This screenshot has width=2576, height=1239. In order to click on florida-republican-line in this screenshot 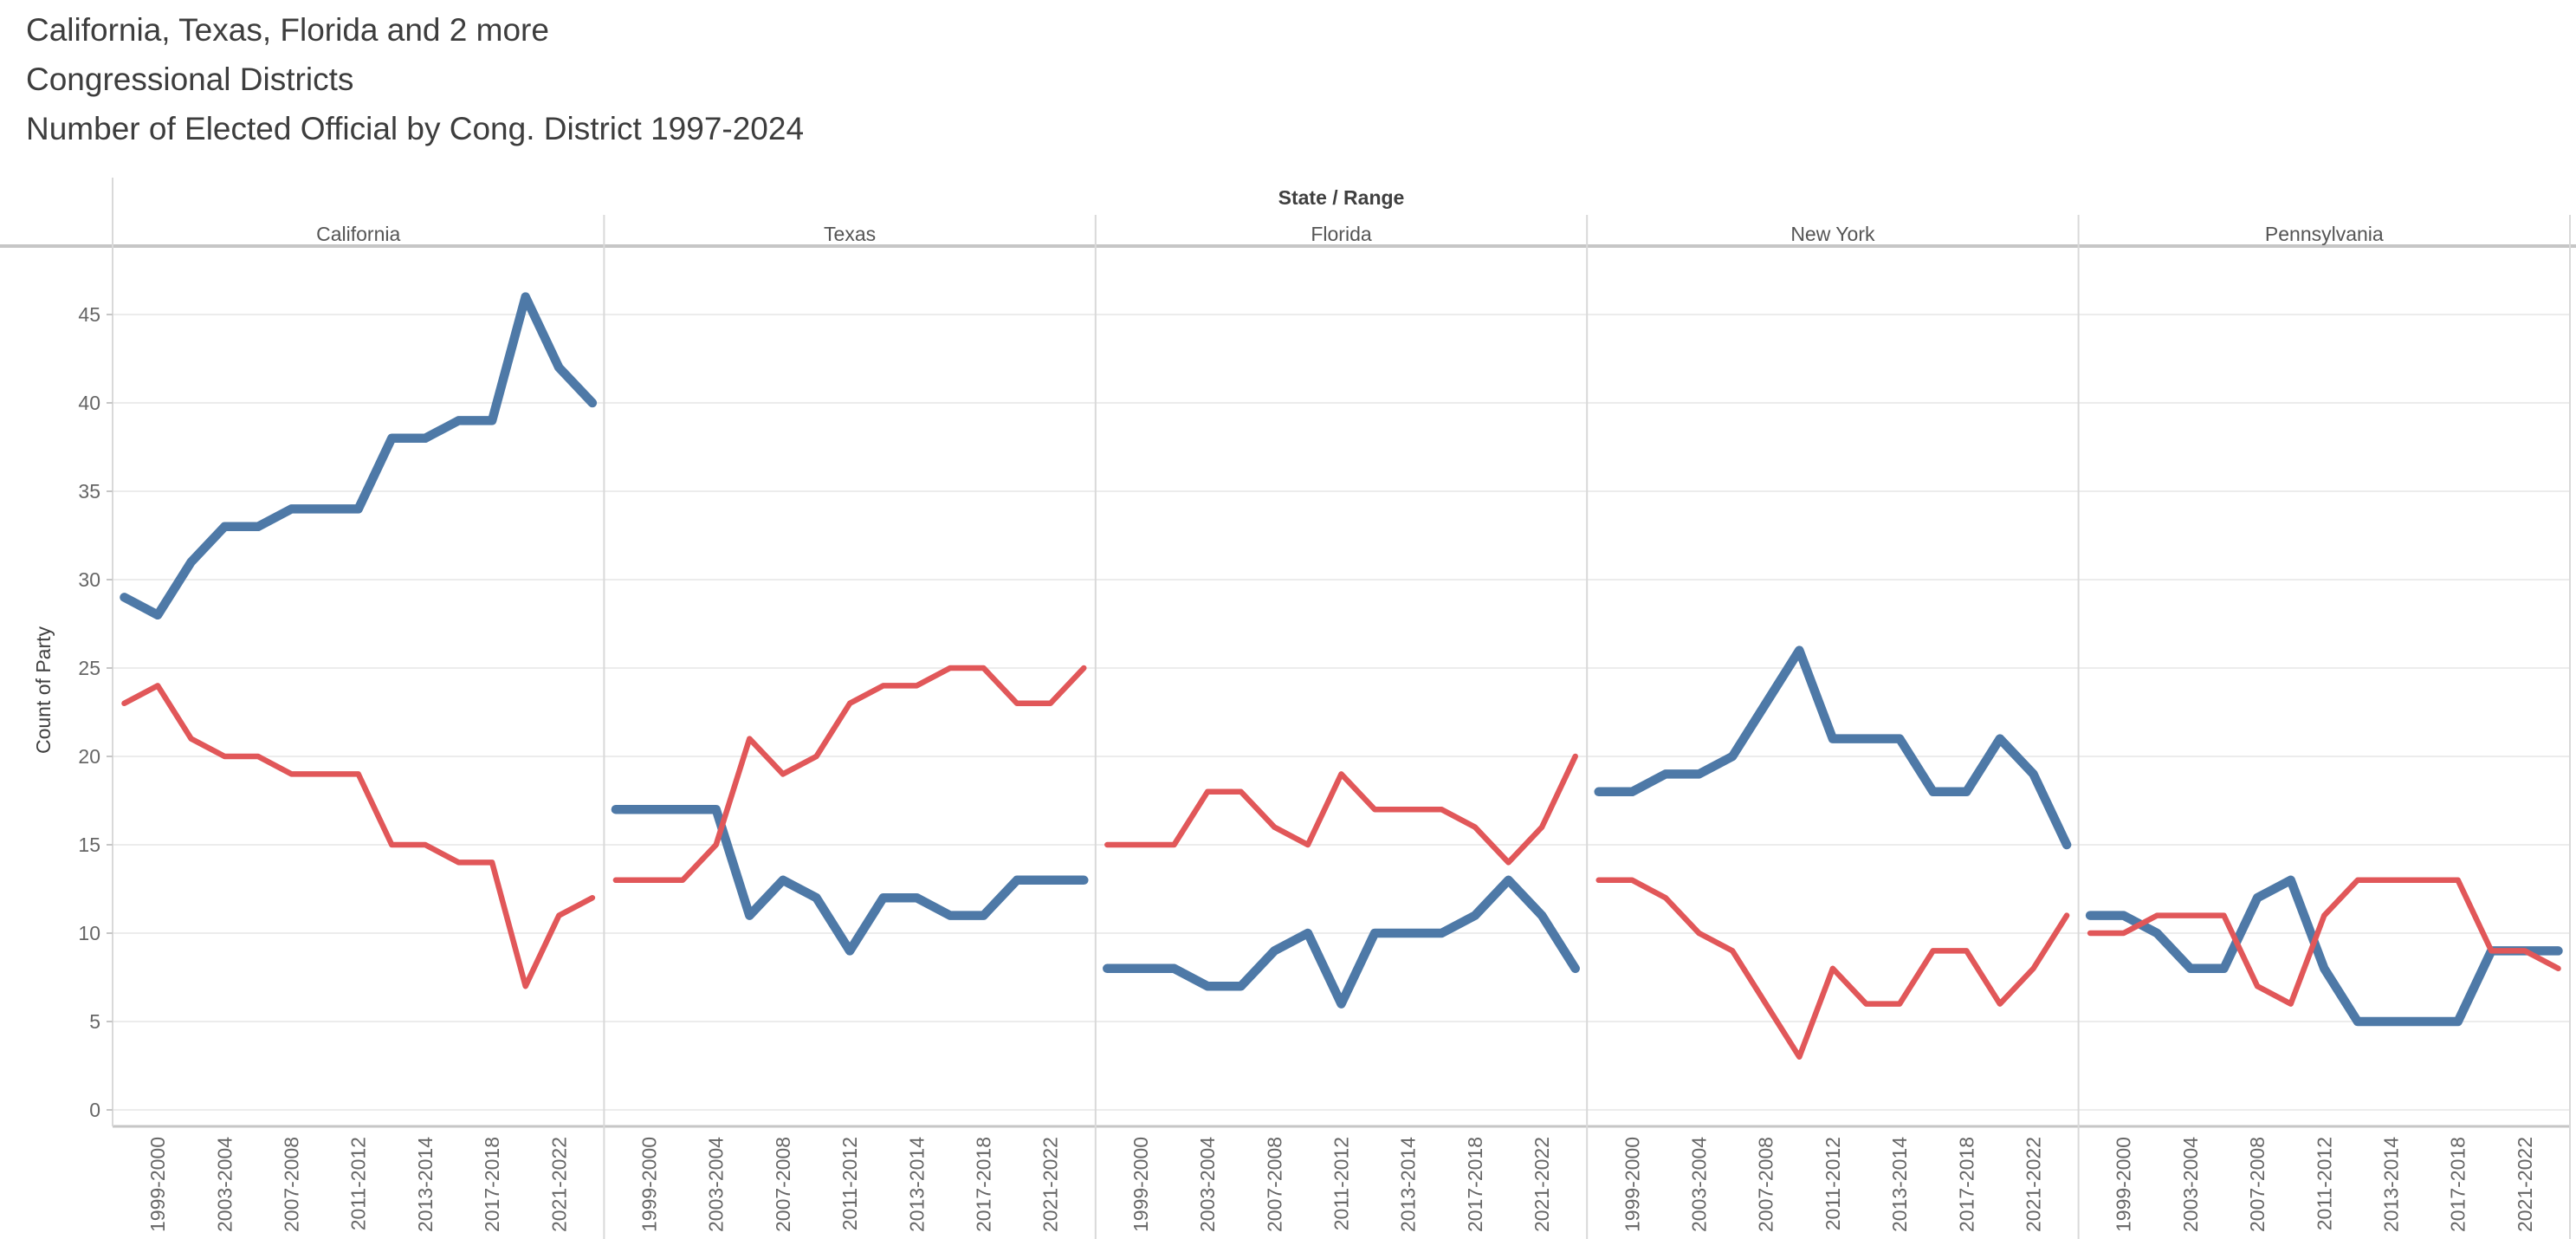, I will do `click(1341, 809)`.